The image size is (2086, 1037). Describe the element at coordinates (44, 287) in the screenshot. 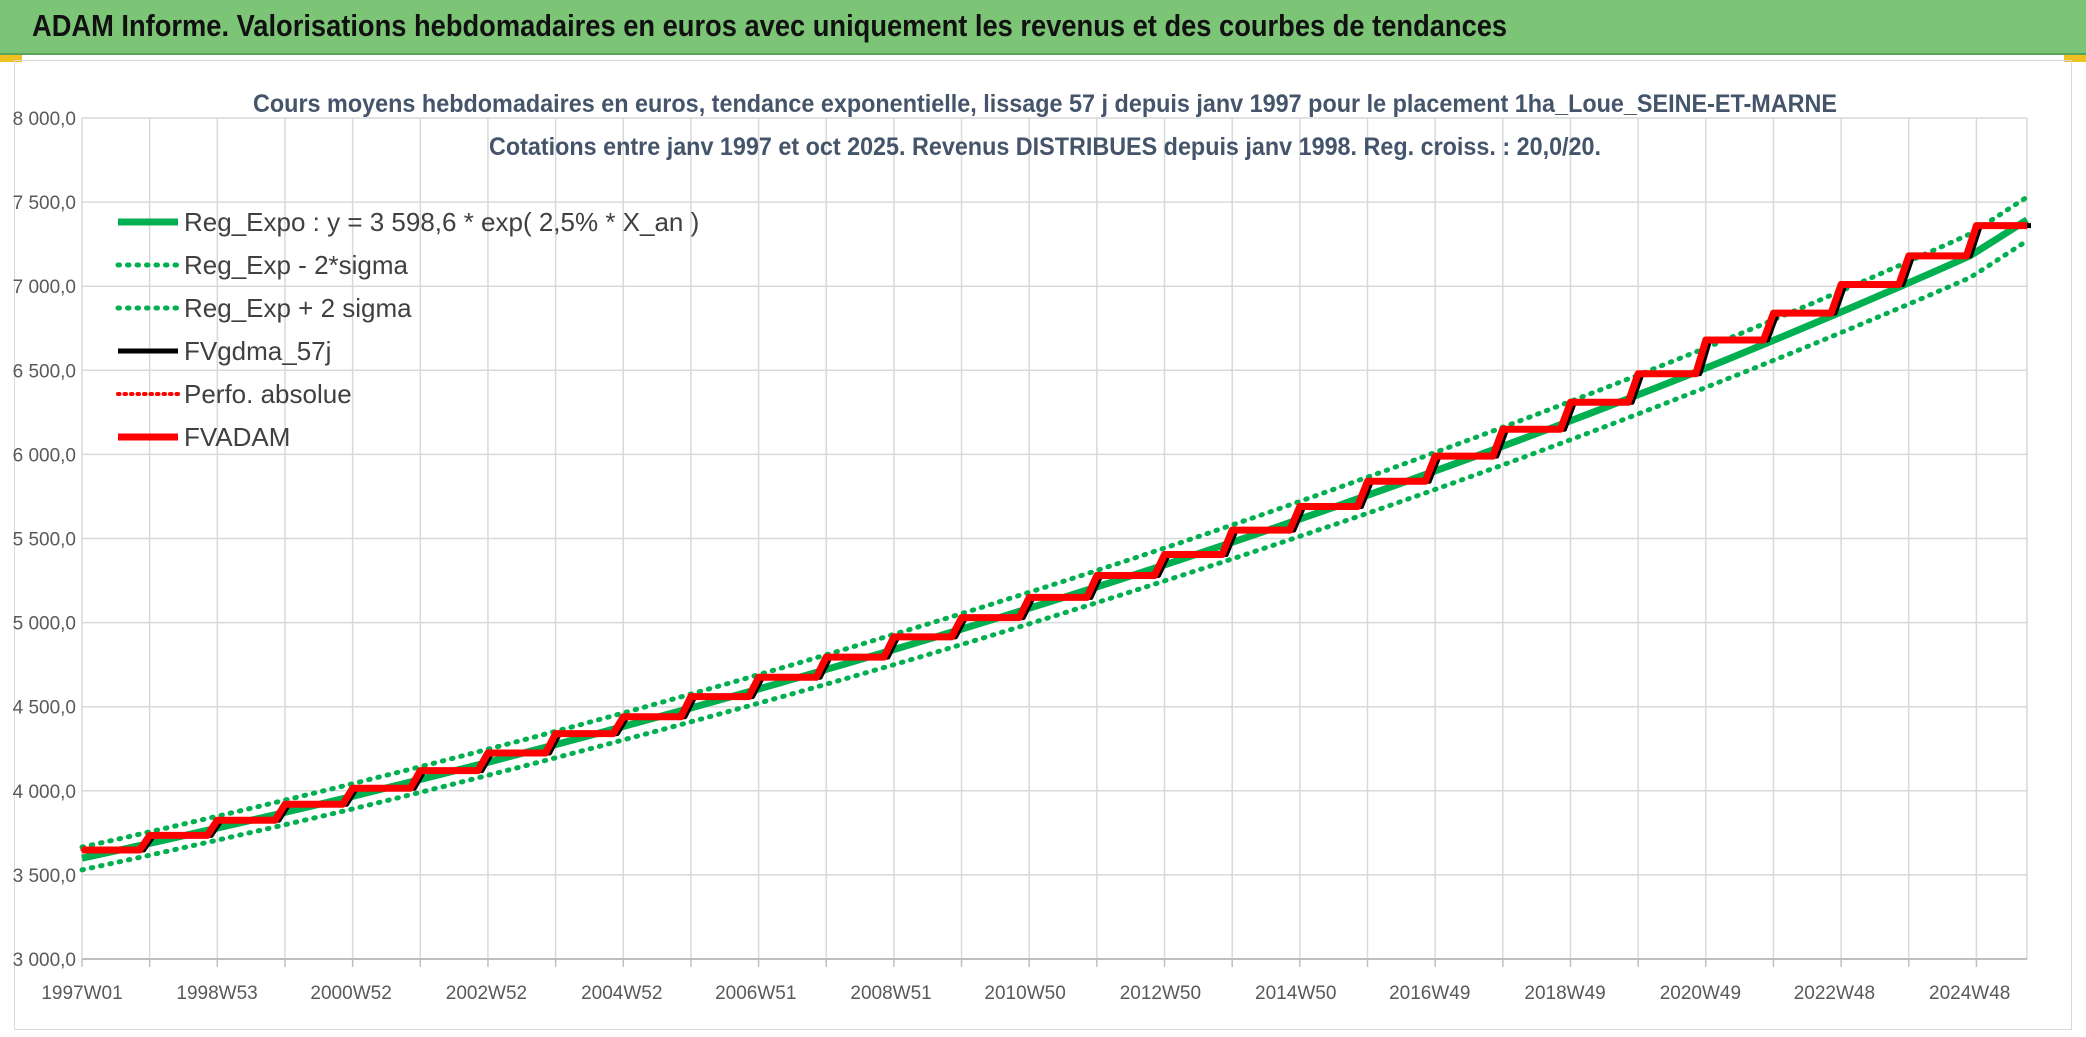

I see `y-tick-label: 7 000,0` at that location.